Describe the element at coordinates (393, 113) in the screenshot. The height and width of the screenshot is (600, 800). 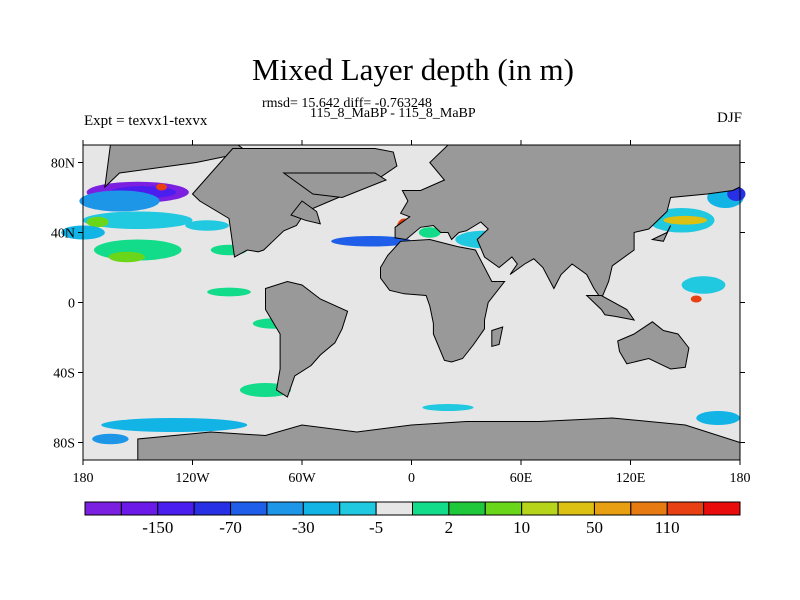
I see `period-subtitle: 115_8_MaBP - 115_8_MaBP` at that location.